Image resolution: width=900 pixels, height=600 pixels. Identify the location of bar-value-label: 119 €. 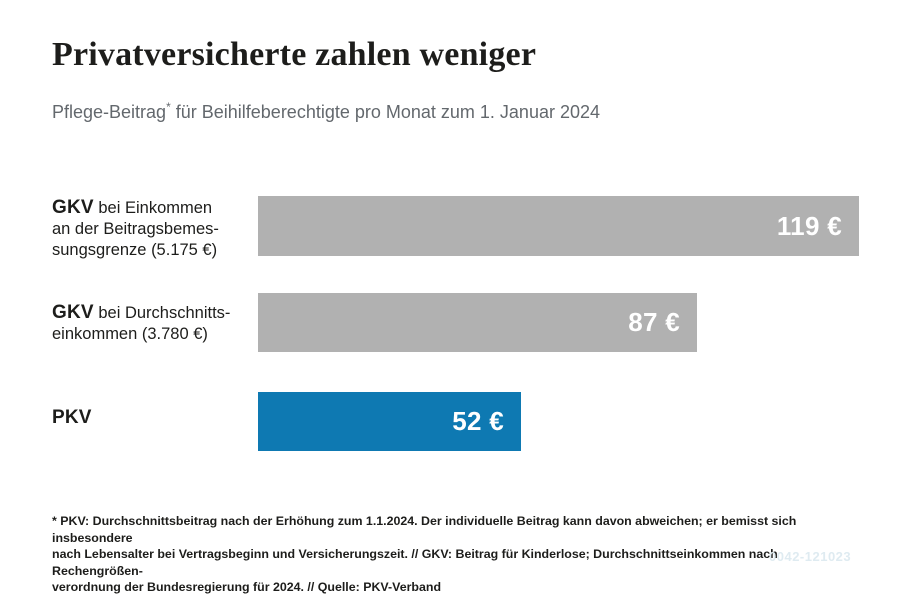
(809, 226).